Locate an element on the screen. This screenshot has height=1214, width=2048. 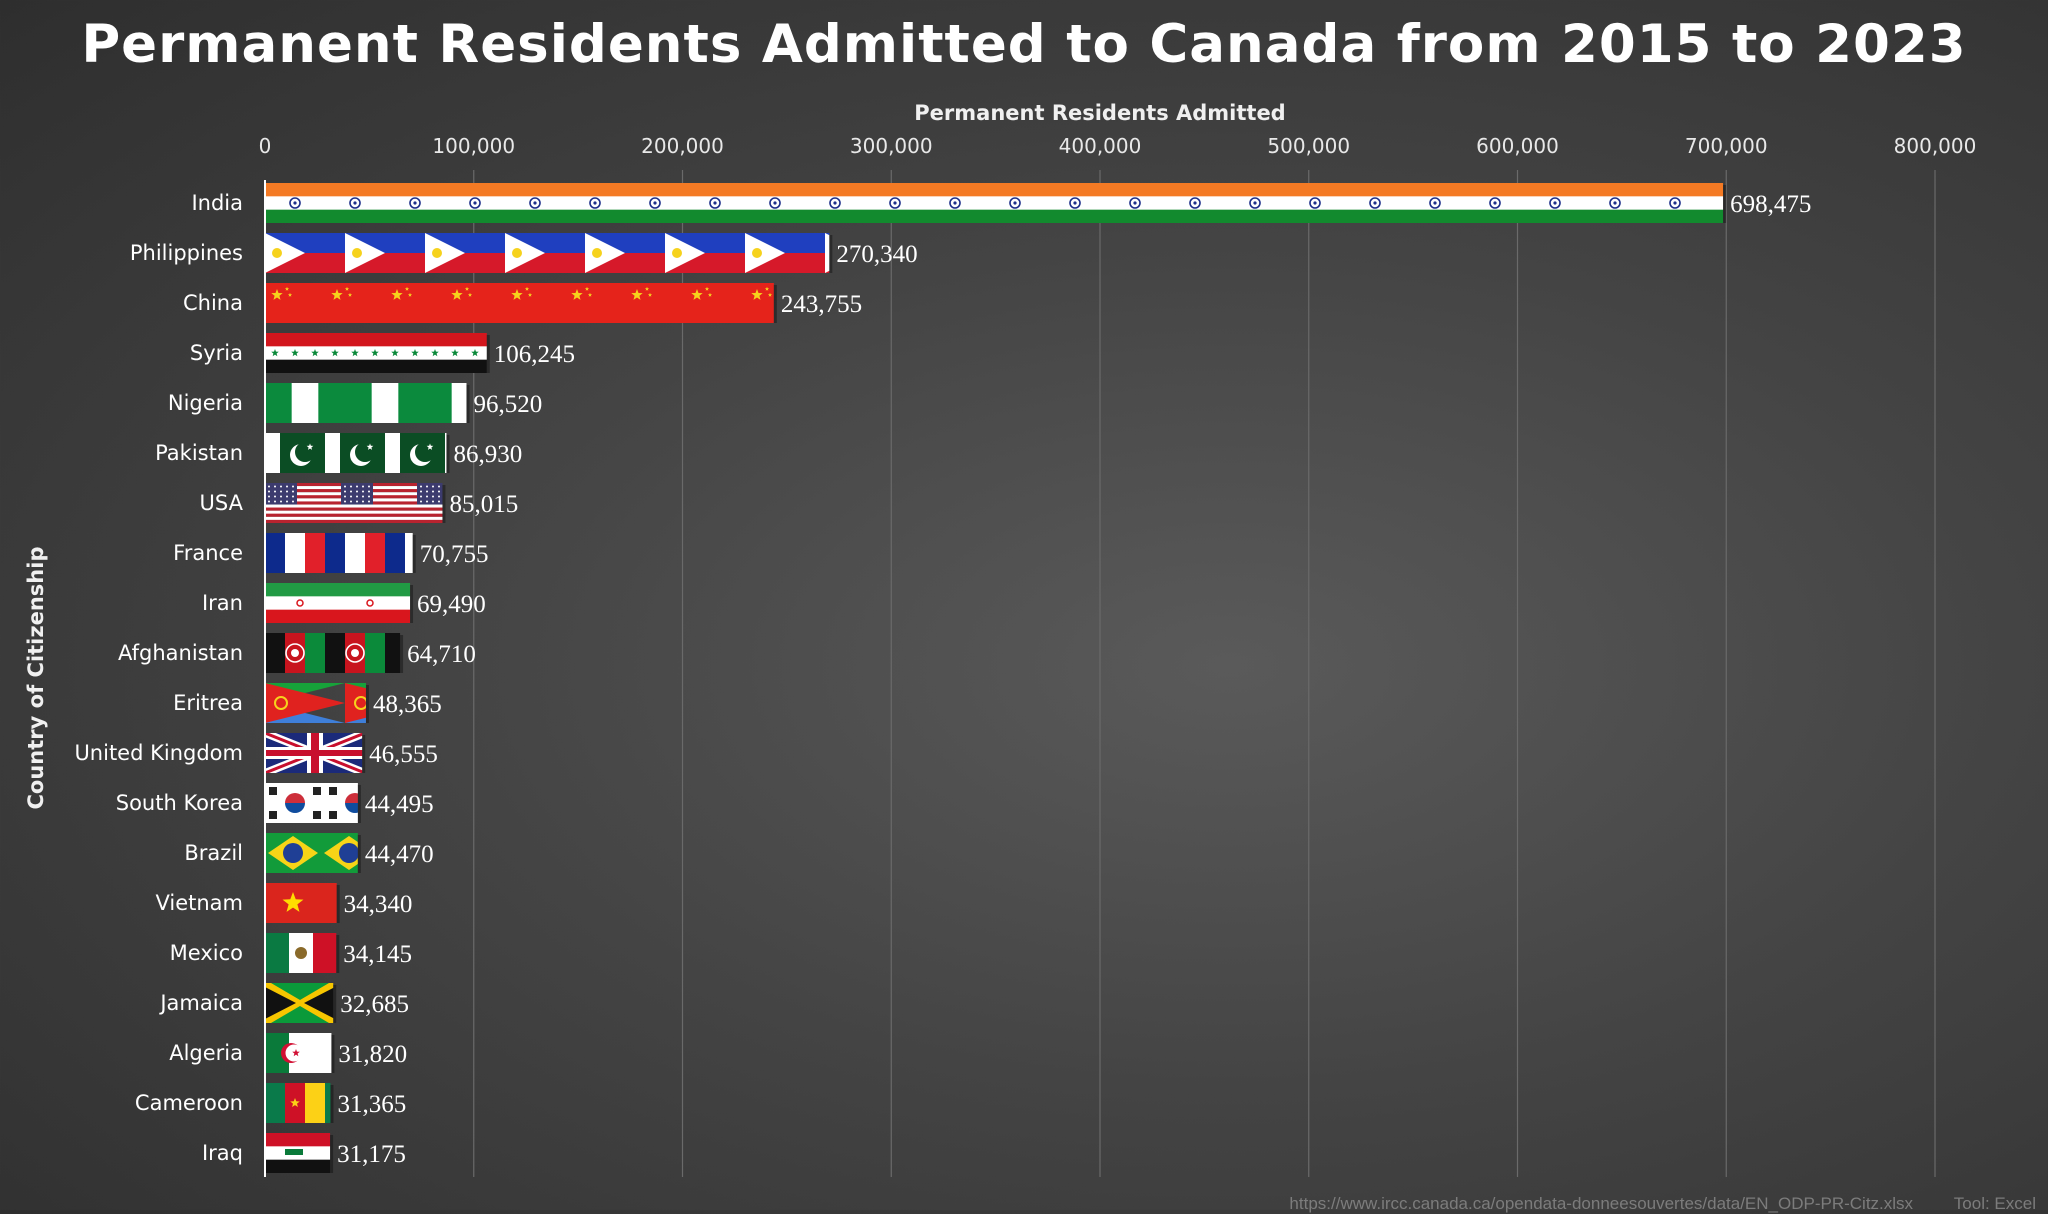
x-axis-title: Permanent Residents Admitted is located at coordinates (1100, 113).